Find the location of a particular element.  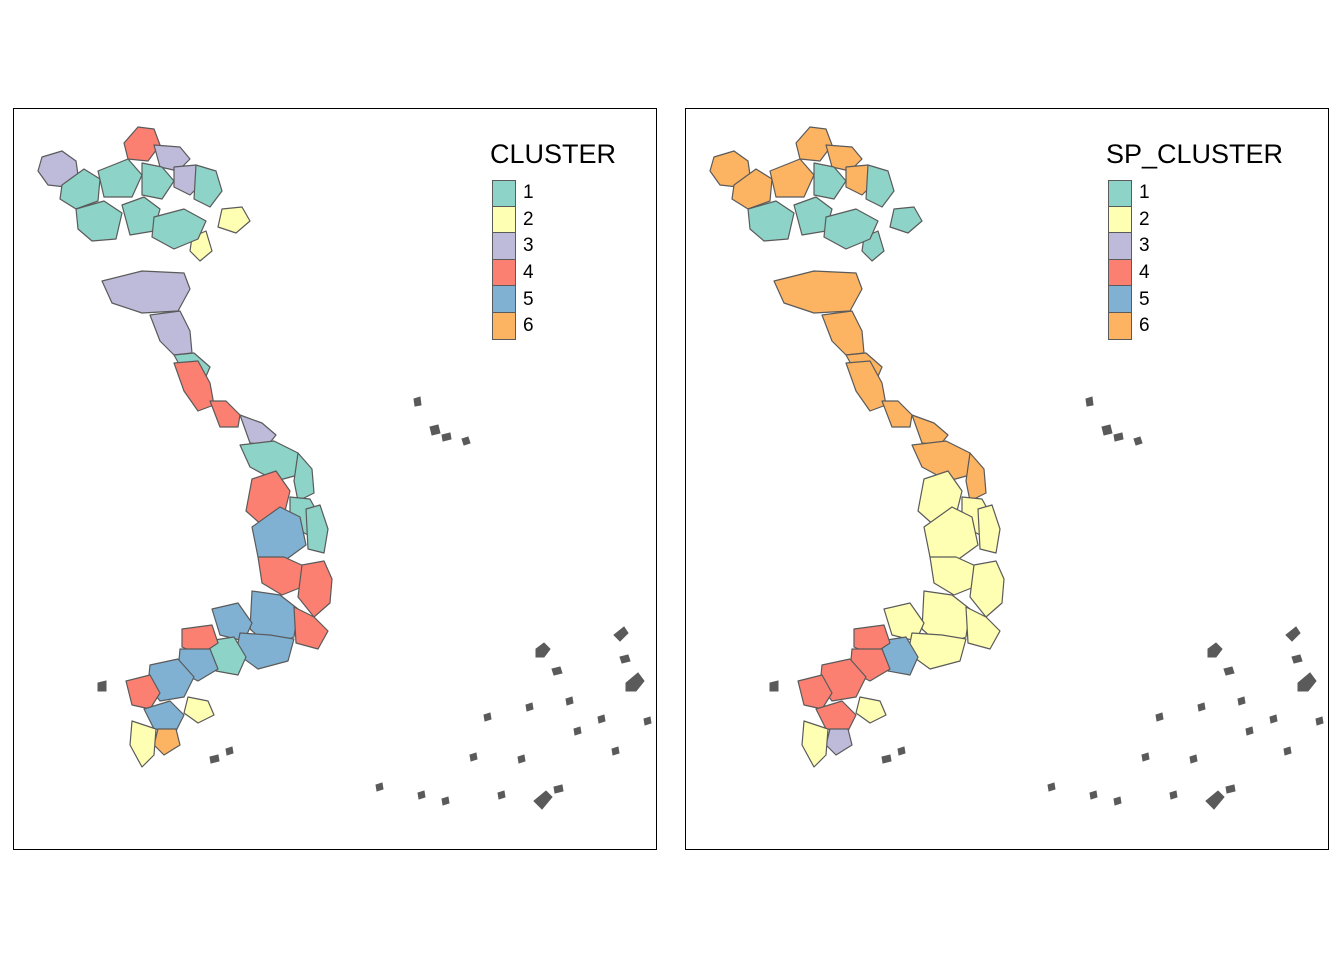

sp-cluster-legend: SP_CLUSTER 1 2 3 4 5 6 is located at coordinates (1194, 239).